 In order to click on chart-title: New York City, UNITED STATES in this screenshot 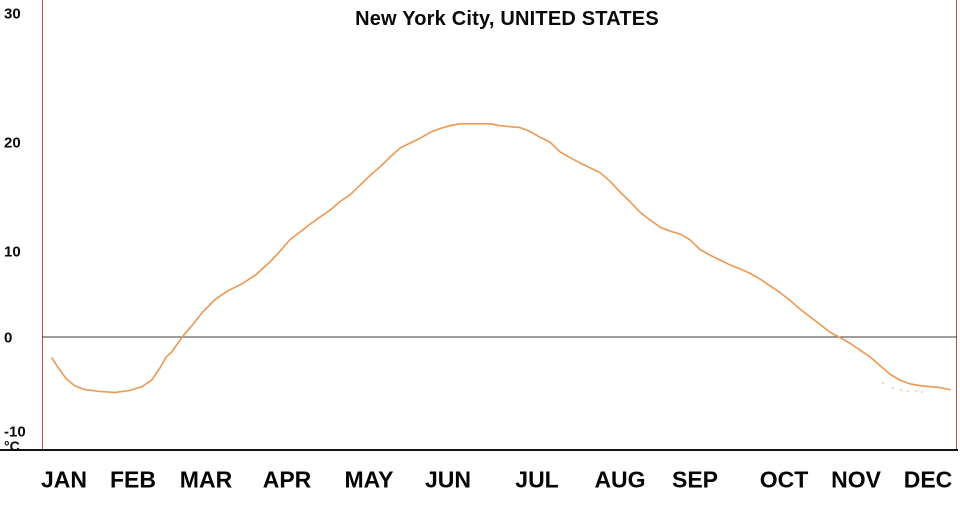, I will do `click(507, 19)`.